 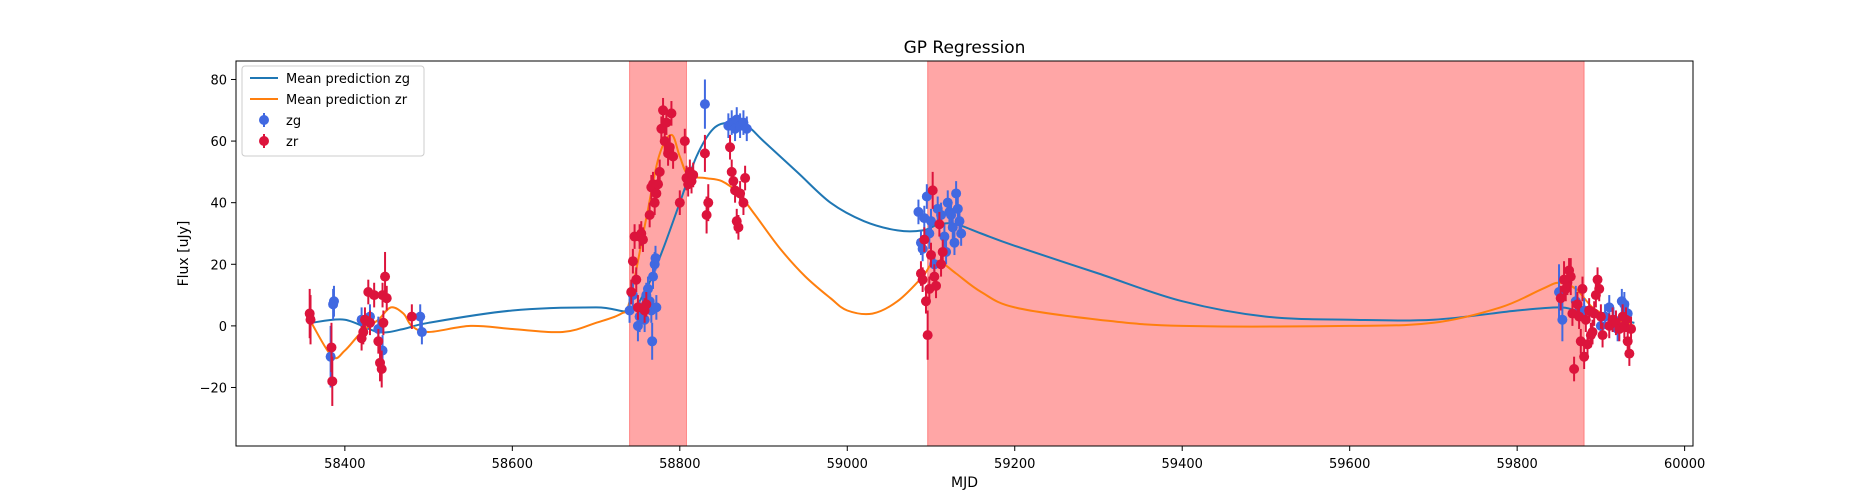 What do you see at coordinates (218, 265) in the screenshot?
I see `y-tick-label: 20` at bounding box center [218, 265].